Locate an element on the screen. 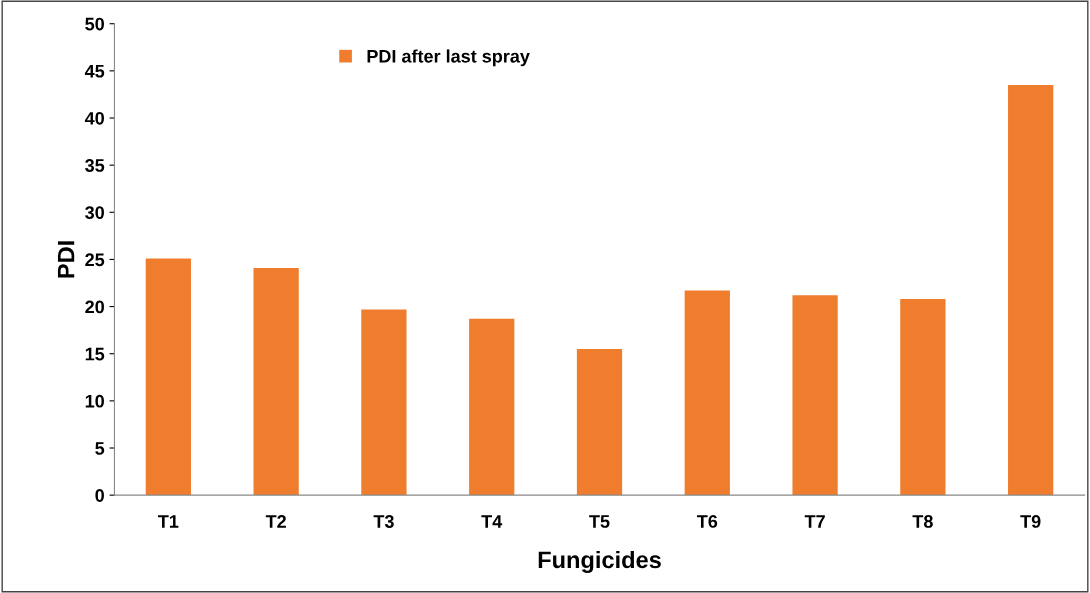  y-tick-label: 15 is located at coordinates (95, 354).